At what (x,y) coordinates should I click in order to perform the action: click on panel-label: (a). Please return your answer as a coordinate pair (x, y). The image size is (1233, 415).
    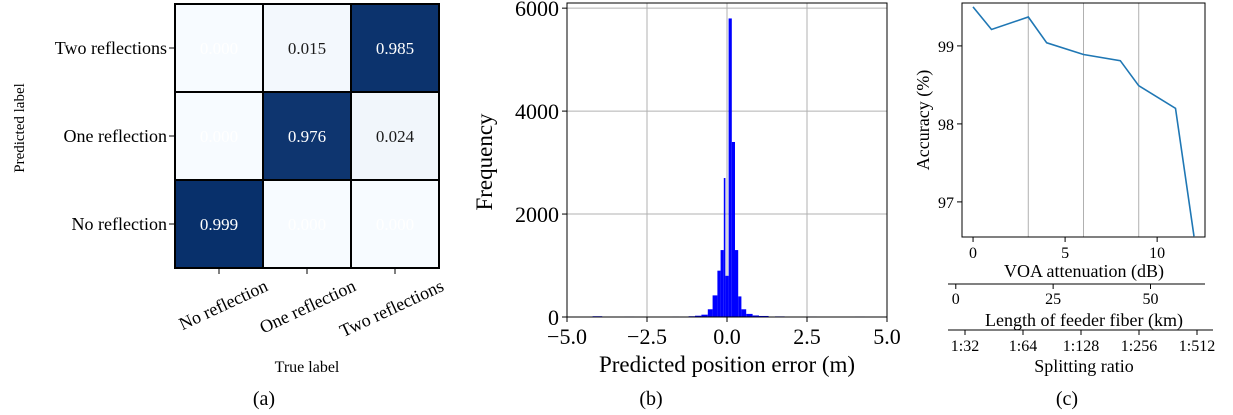
    Looking at the image, I should click on (264, 399).